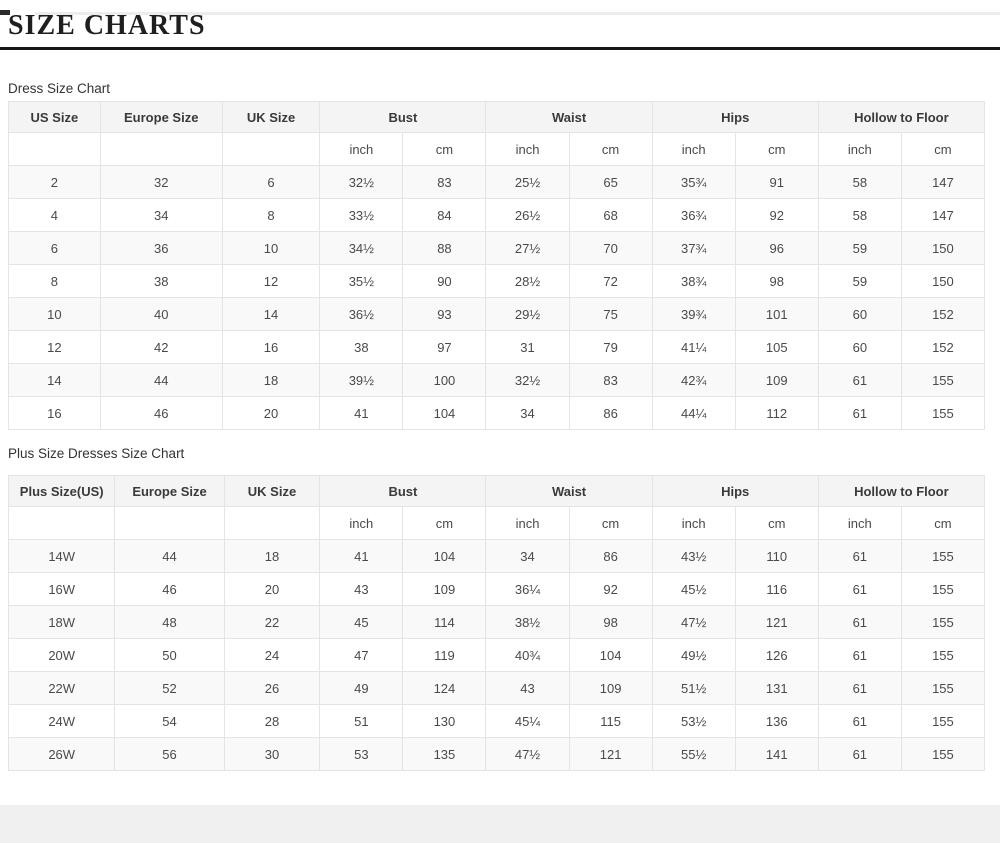 The width and height of the screenshot is (1000, 843). I want to click on table-row: 14W 44 18 41 104 34 86 43½ 110 61 155, so click(496, 556).